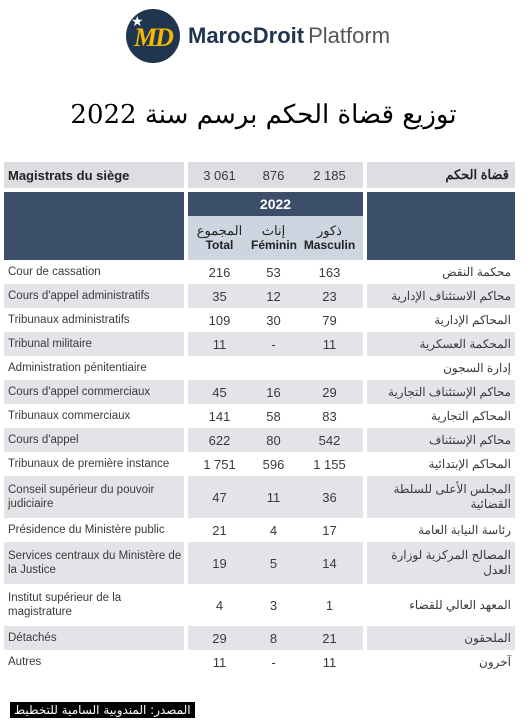 The image size is (527, 726). I want to click on row-label-ar: الملحقون, so click(441, 638).